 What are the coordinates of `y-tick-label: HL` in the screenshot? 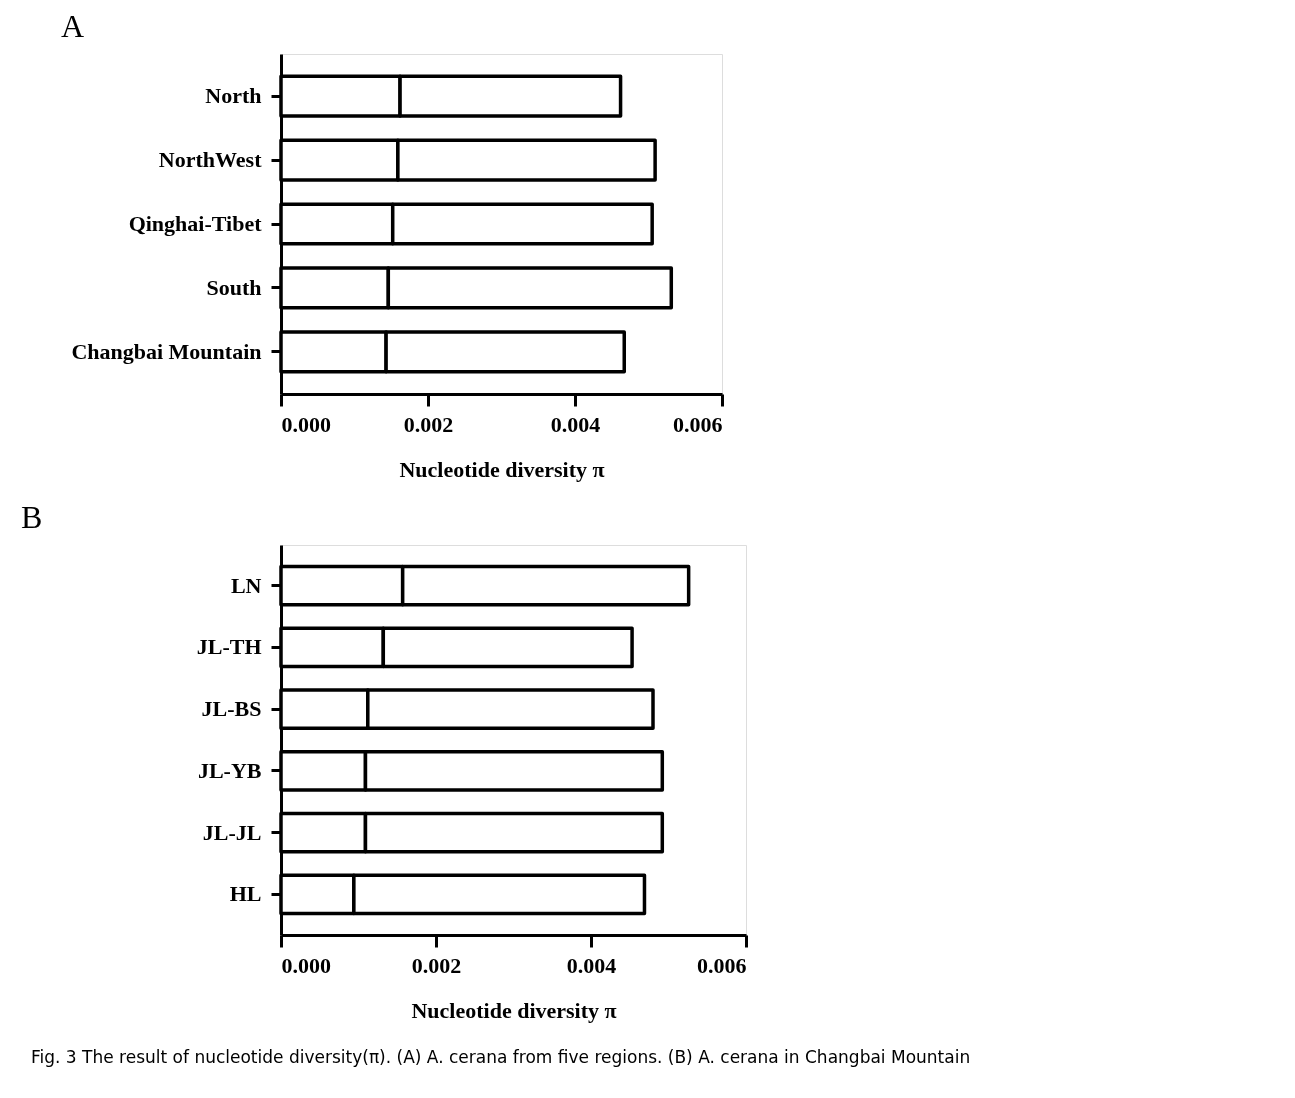 It's located at (245, 894).